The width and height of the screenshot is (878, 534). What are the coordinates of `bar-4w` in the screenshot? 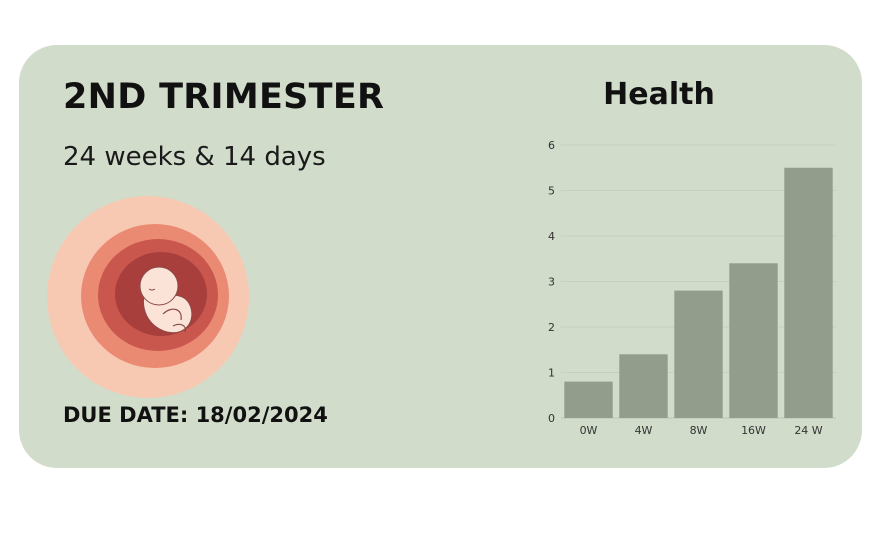 It's located at (643, 386).